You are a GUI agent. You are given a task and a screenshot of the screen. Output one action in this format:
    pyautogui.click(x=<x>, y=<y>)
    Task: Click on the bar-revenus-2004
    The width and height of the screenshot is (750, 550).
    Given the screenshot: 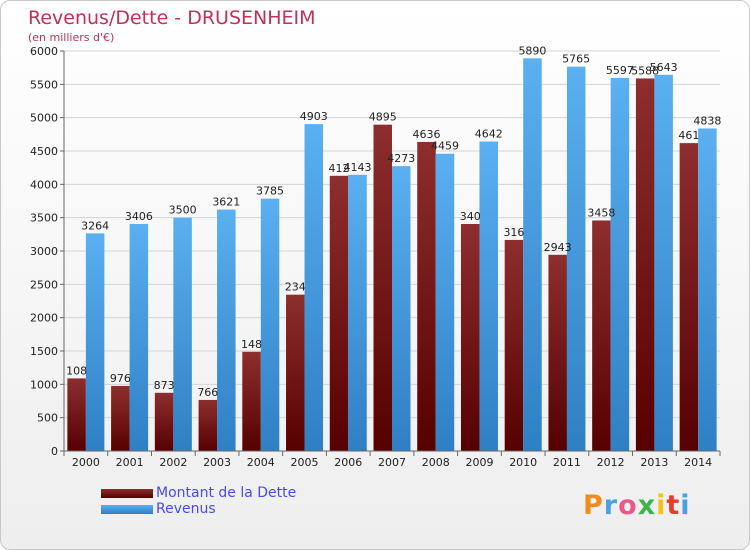 What is the action you would take?
    pyautogui.click(x=270, y=324)
    